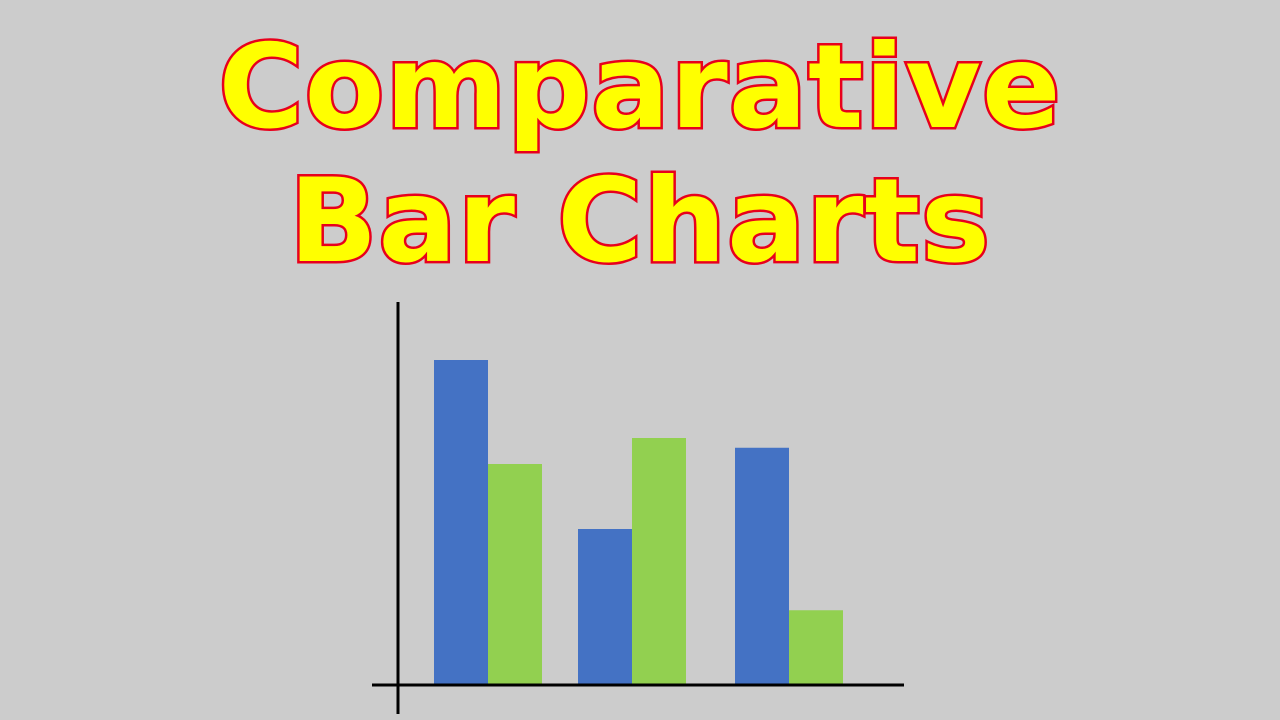 This screenshot has height=720, width=1280. I want to click on bars-group, so click(638, 522).